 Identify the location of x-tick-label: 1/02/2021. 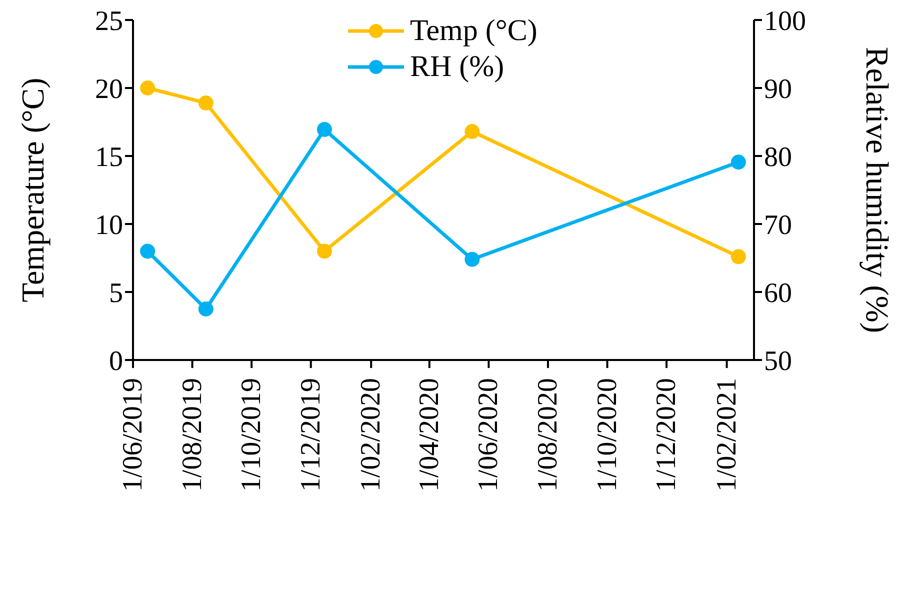
(726, 435).